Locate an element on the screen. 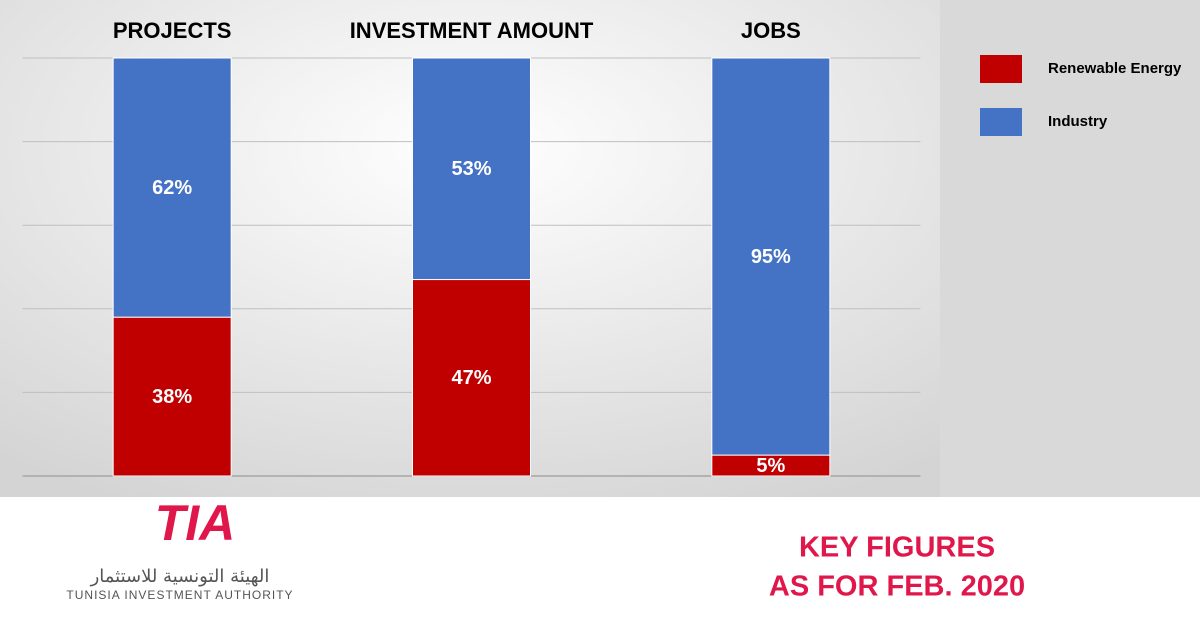  logo: TIA is located at coordinates (195, 523).